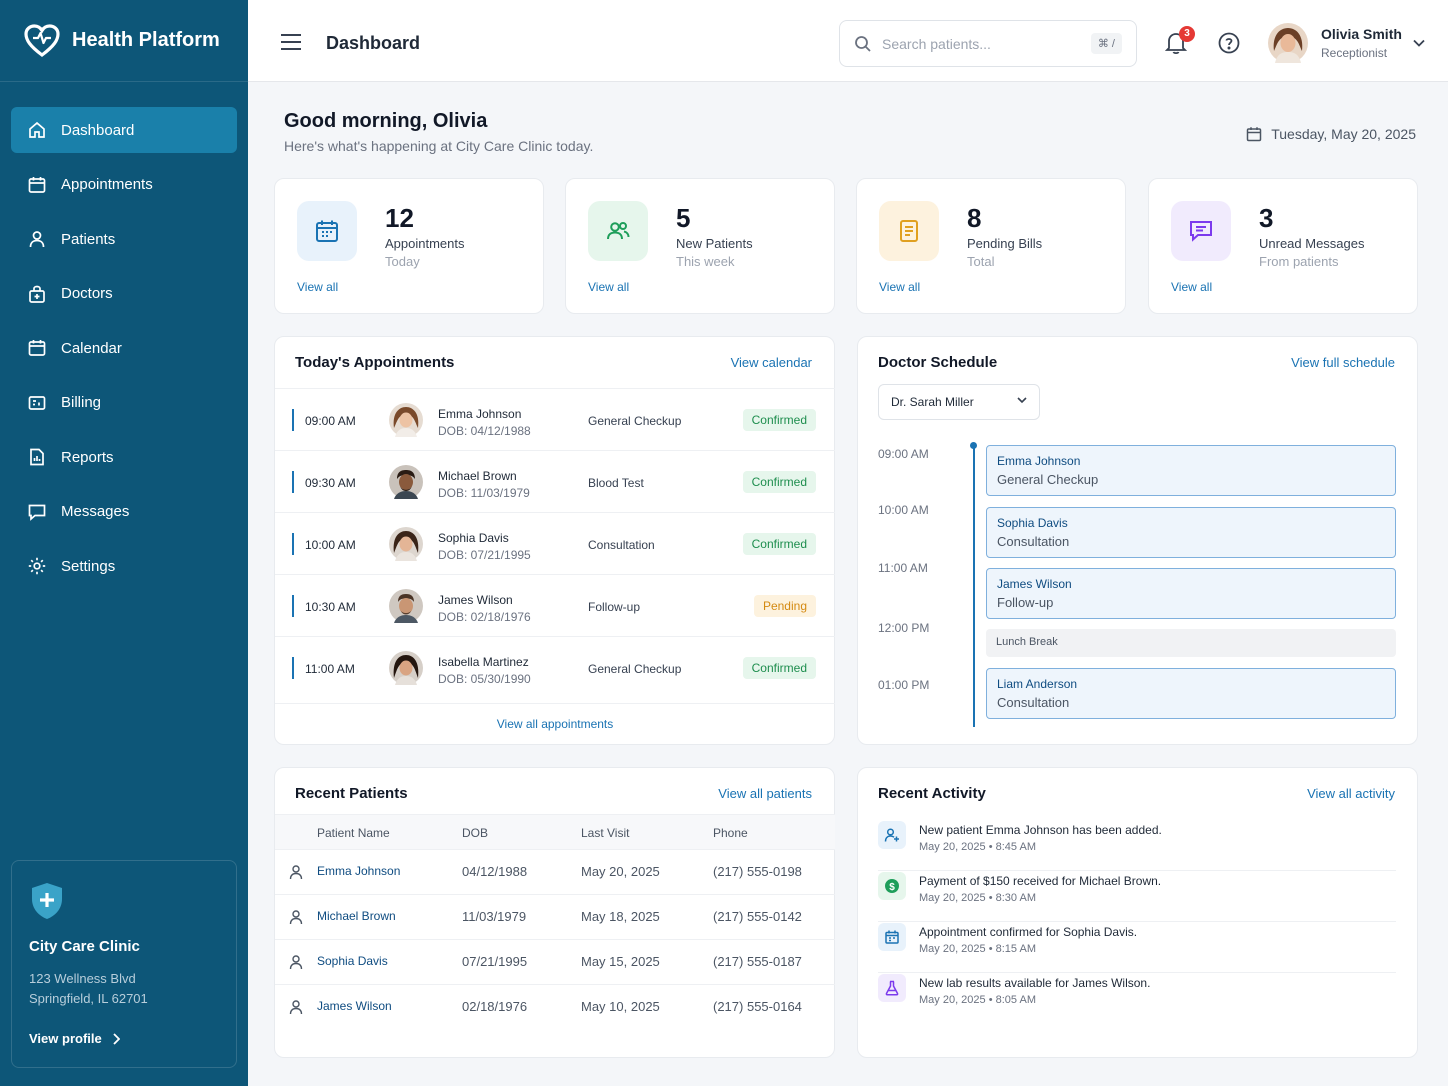  What do you see at coordinates (124, 566) in the screenshot?
I see `sidebar-item-settings: Settings` at bounding box center [124, 566].